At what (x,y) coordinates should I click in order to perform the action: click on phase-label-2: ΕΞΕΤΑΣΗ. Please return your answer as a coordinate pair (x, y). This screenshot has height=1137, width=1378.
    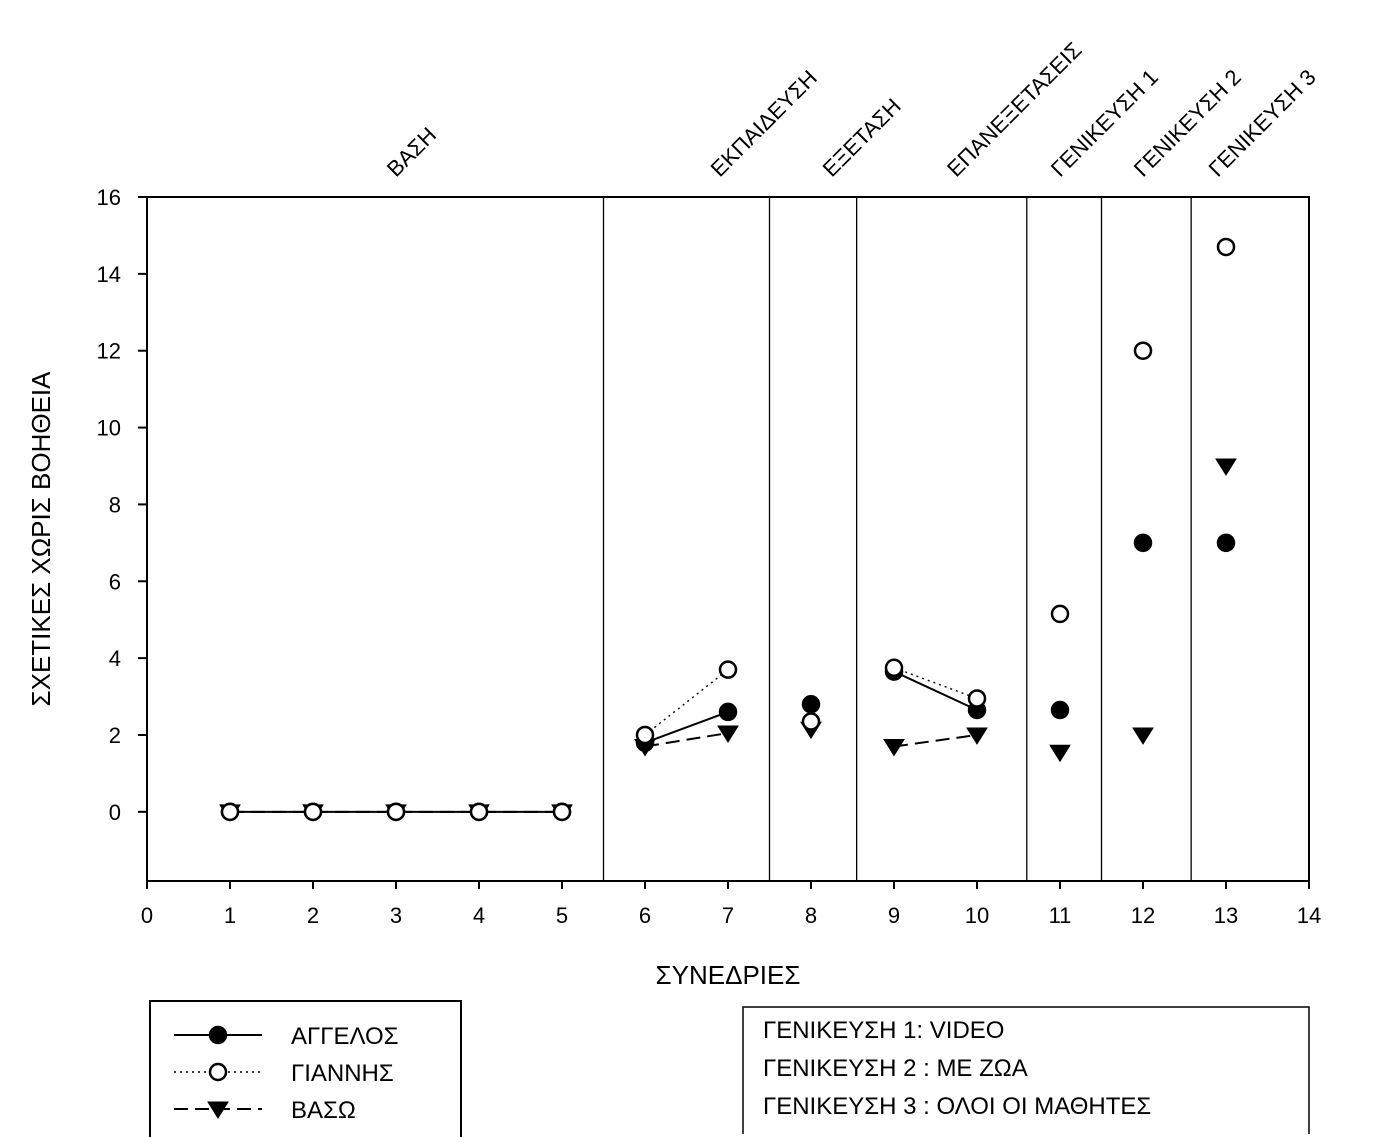
    Looking at the image, I should click on (862, 137).